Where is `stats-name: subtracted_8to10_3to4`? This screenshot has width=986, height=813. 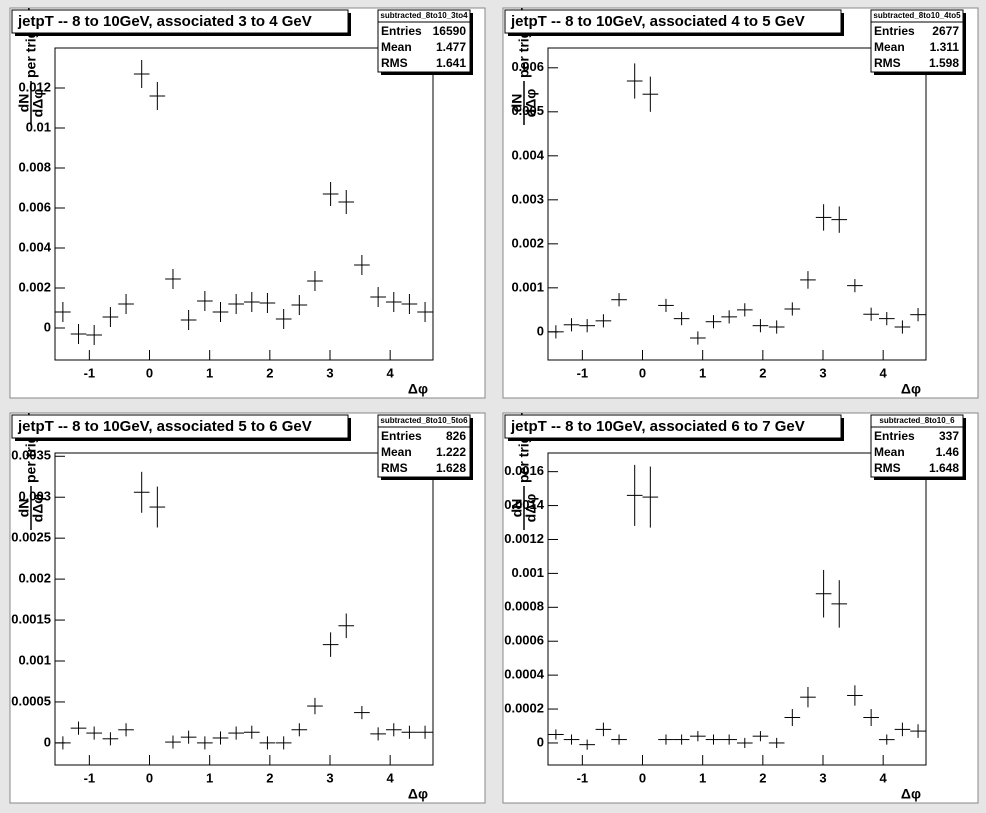
stats-name: subtracted_8to10_3to4 is located at coordinates (424, 15).